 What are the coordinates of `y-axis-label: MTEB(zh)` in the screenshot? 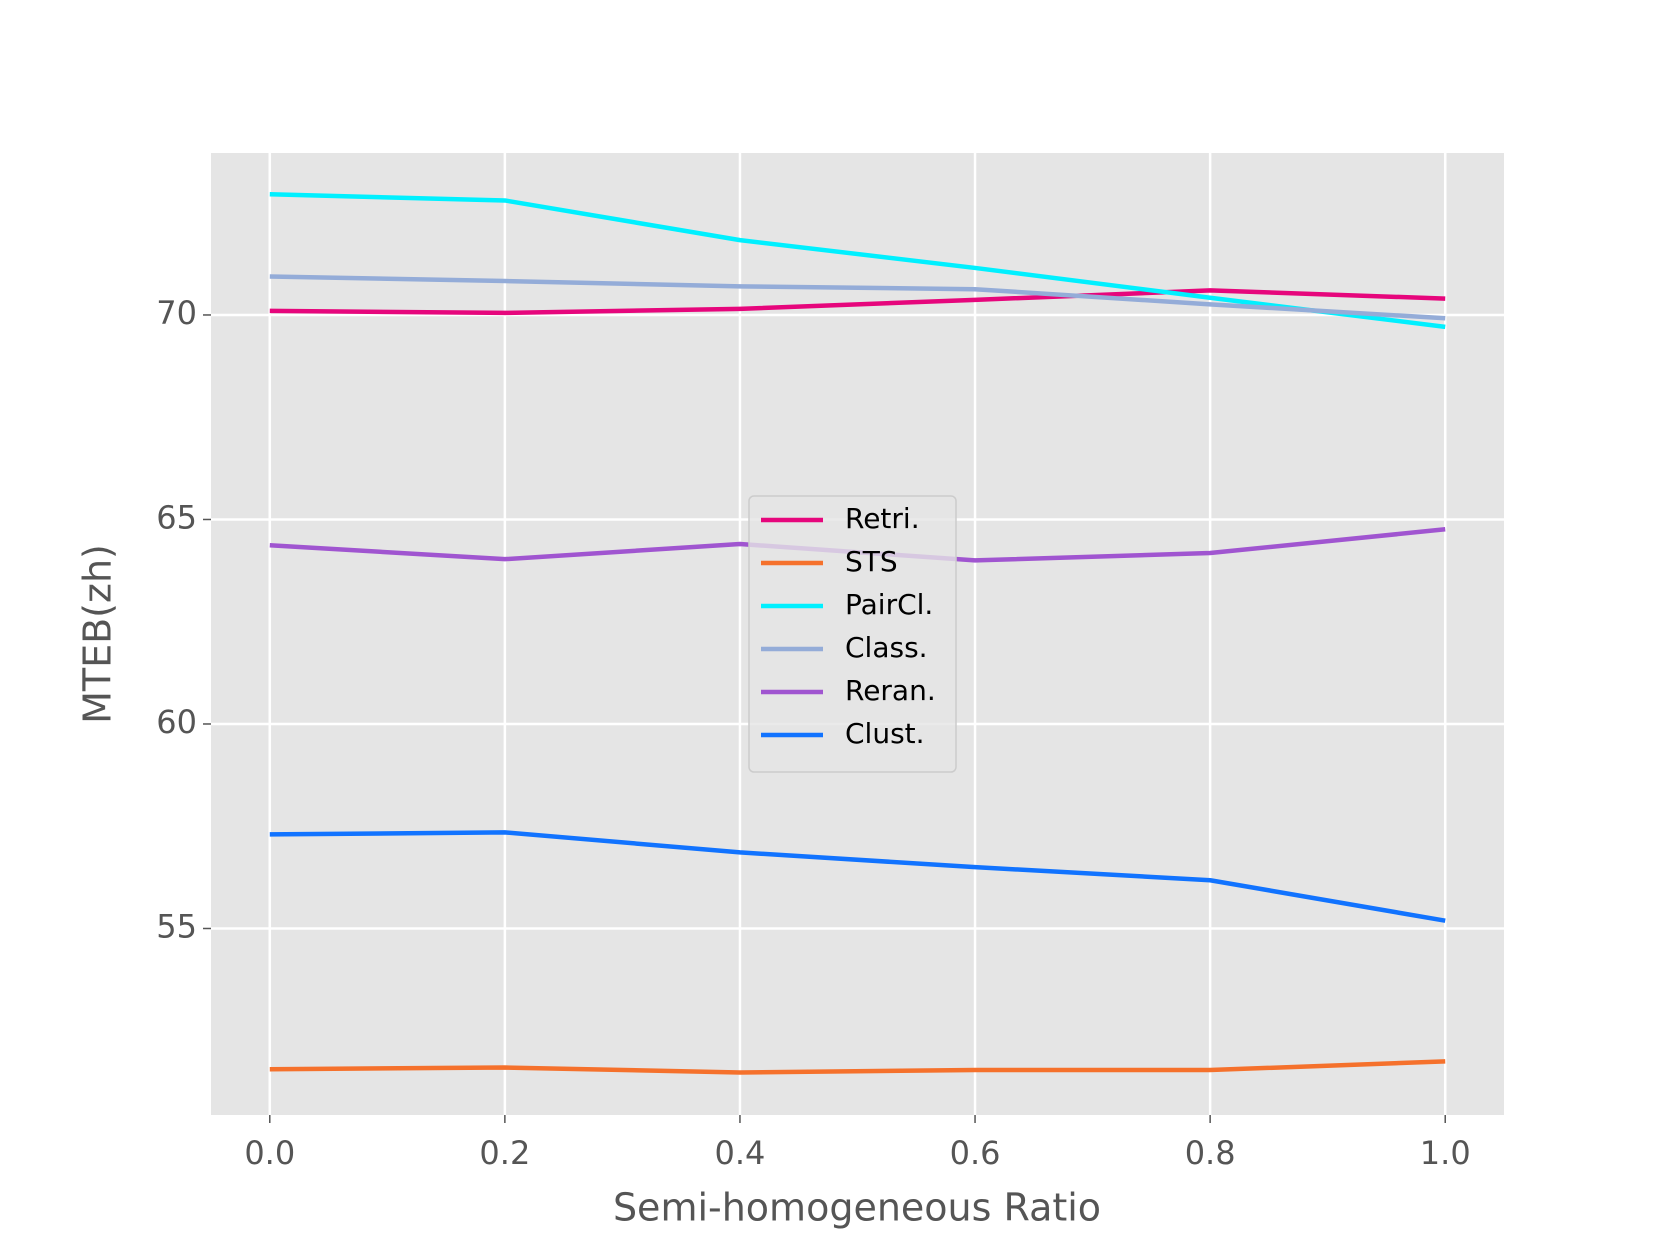 It's located at (98, 634).